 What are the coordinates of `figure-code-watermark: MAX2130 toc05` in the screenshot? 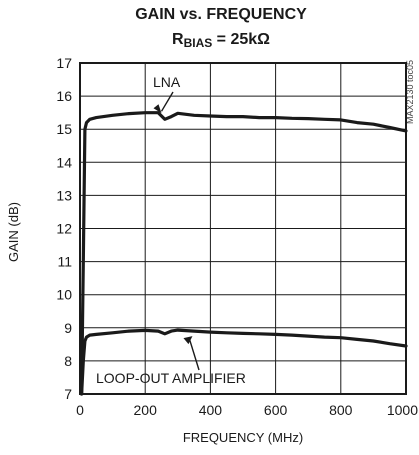 It's located at (410, 92).